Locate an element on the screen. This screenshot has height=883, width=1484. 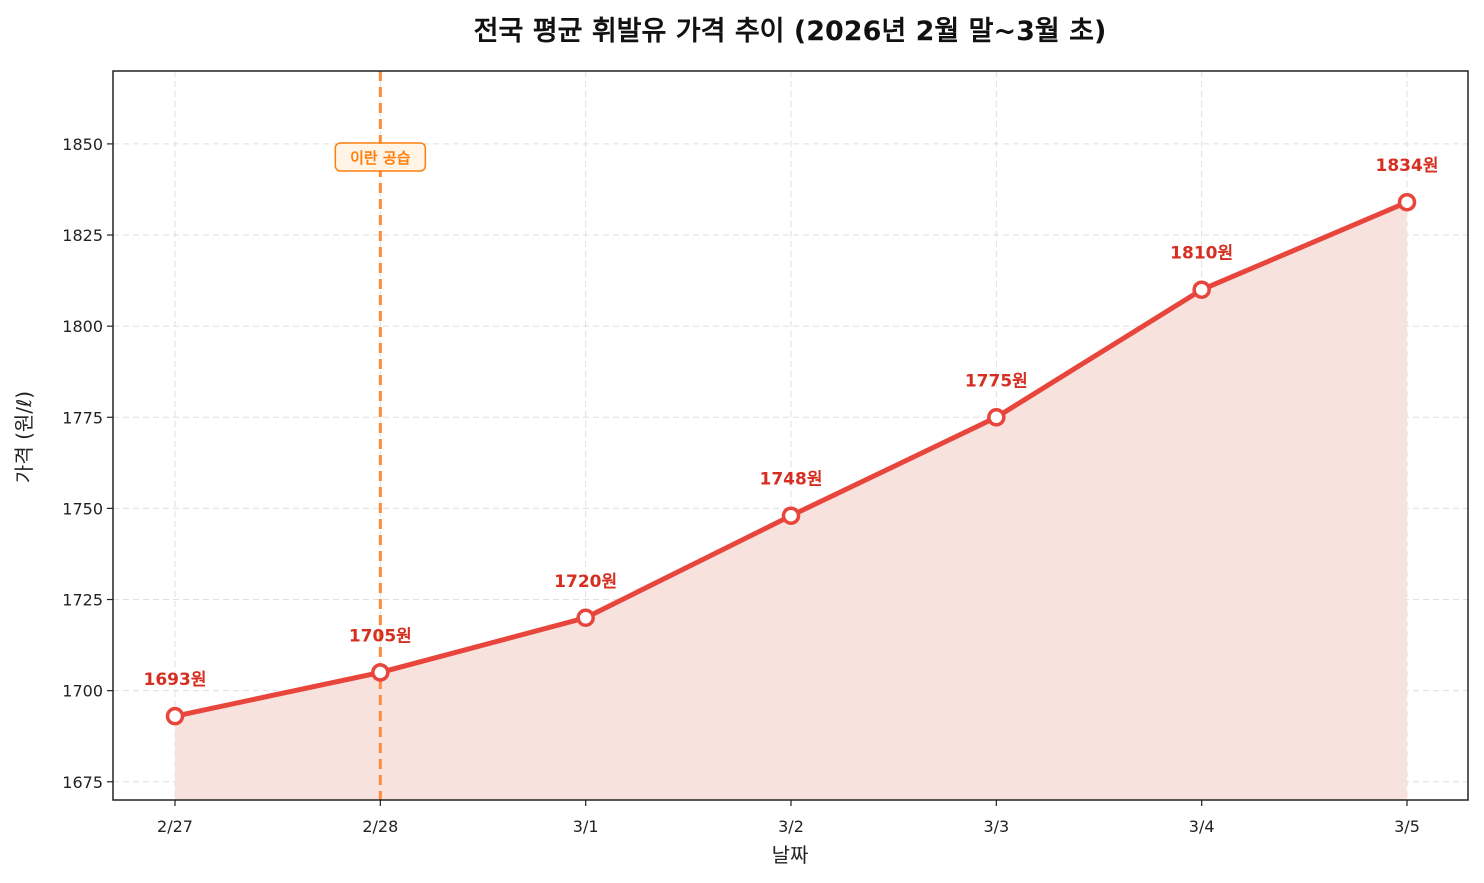
y-tick-label: 1800 is located at coordinates (82, 326).